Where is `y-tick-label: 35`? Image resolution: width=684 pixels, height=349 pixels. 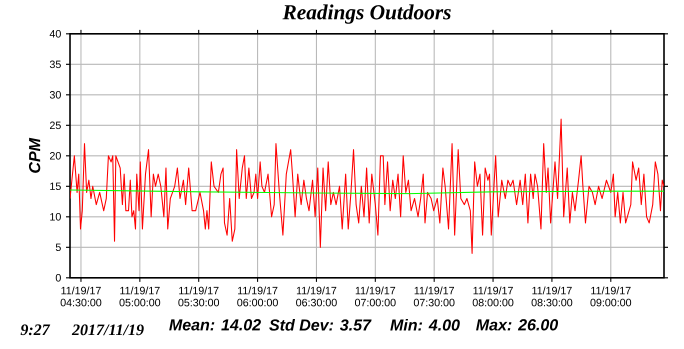 y-tick-label: 35 is located at coordinates (55, 64).